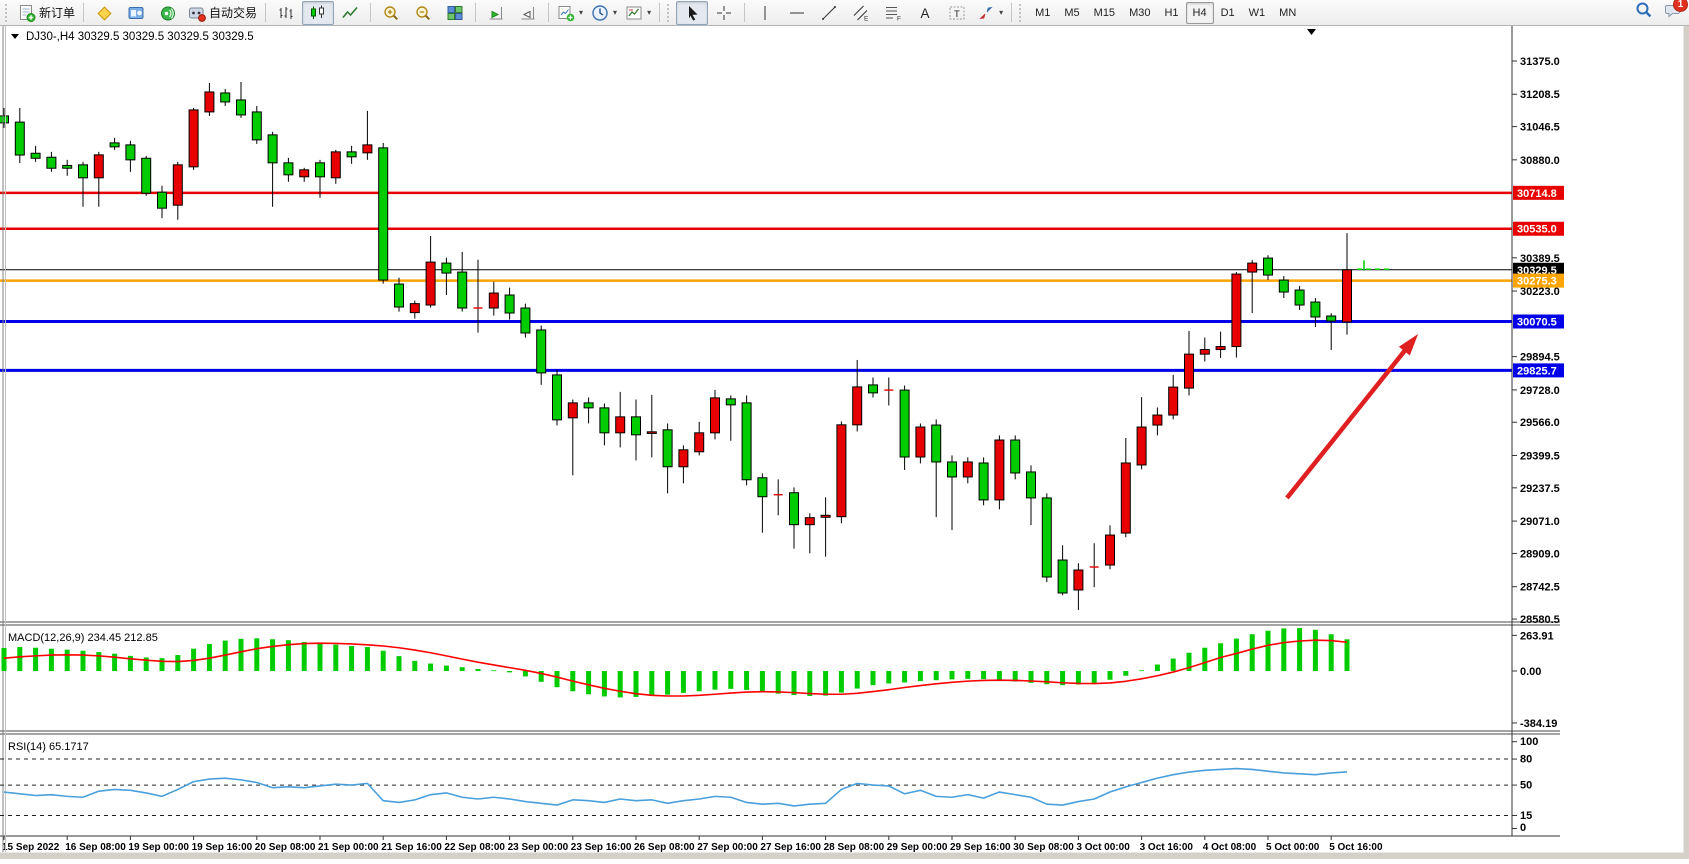 This screenshot has width=1689, height=864. I want to click on crosshair-button, so click(724, 13).